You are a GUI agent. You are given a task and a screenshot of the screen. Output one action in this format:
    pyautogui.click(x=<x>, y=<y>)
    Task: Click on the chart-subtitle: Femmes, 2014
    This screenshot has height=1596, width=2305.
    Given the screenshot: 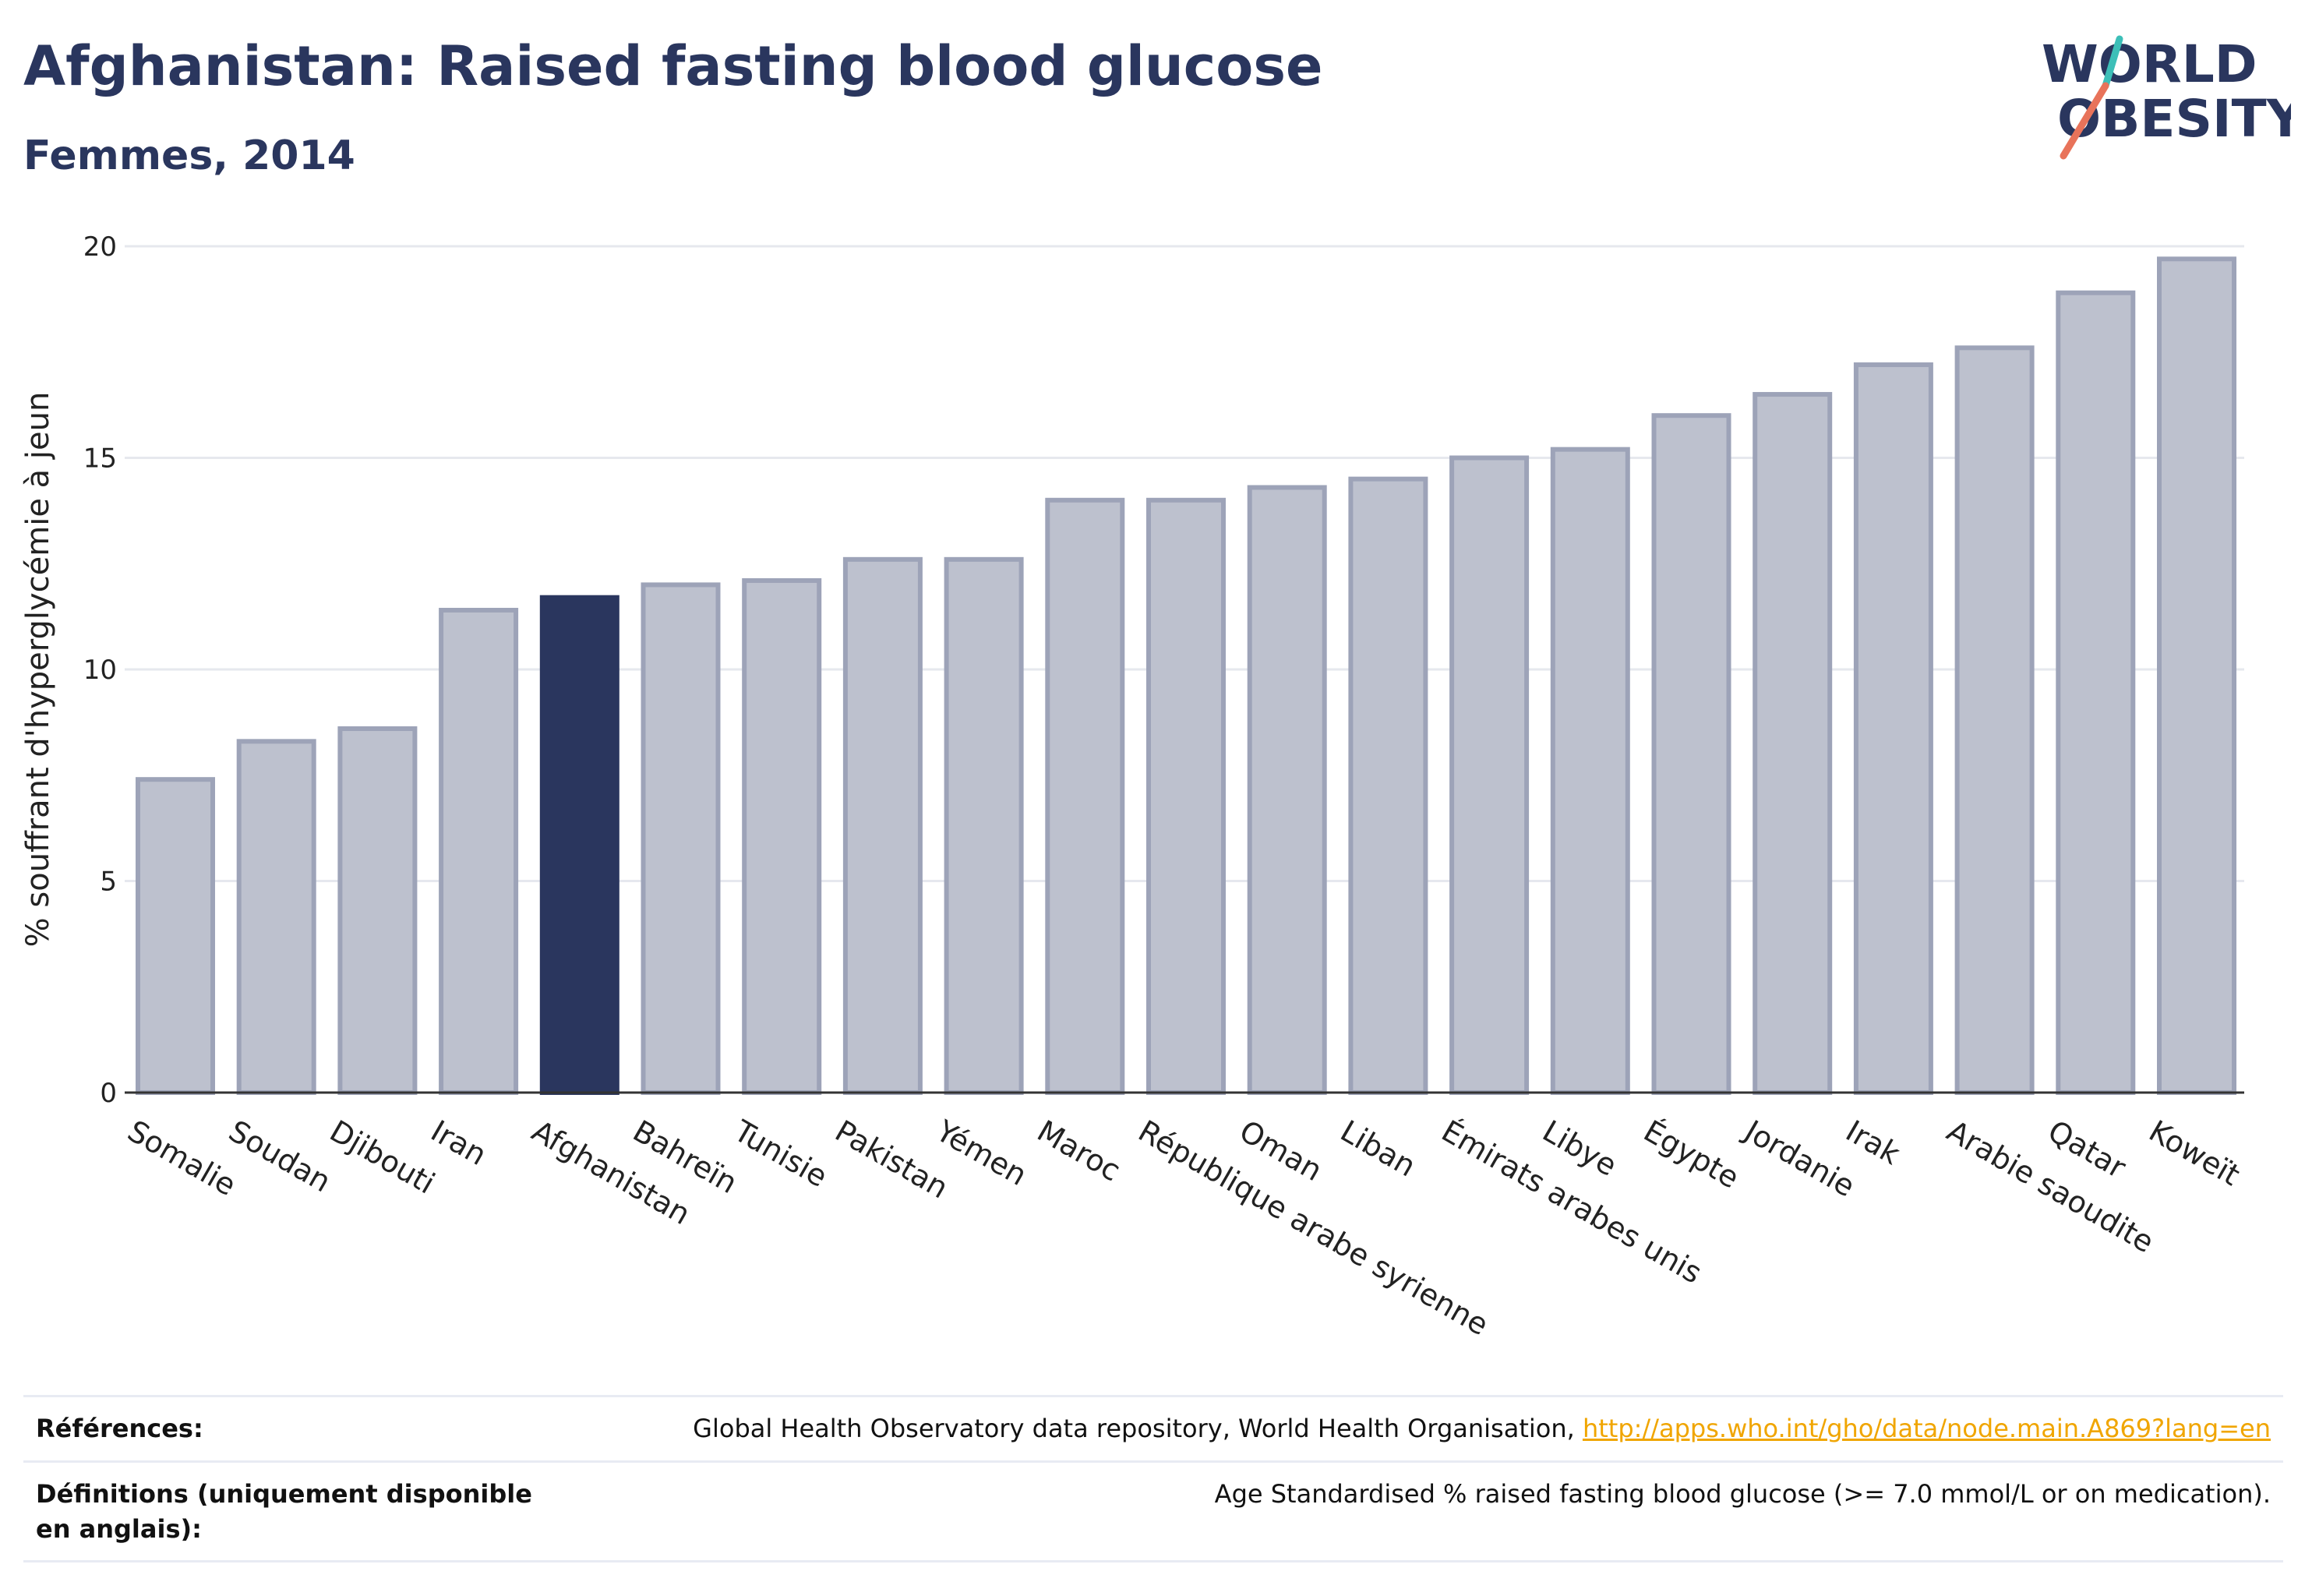 What is the action you would take?
    pyautogui.click(x=189, y=155)
    